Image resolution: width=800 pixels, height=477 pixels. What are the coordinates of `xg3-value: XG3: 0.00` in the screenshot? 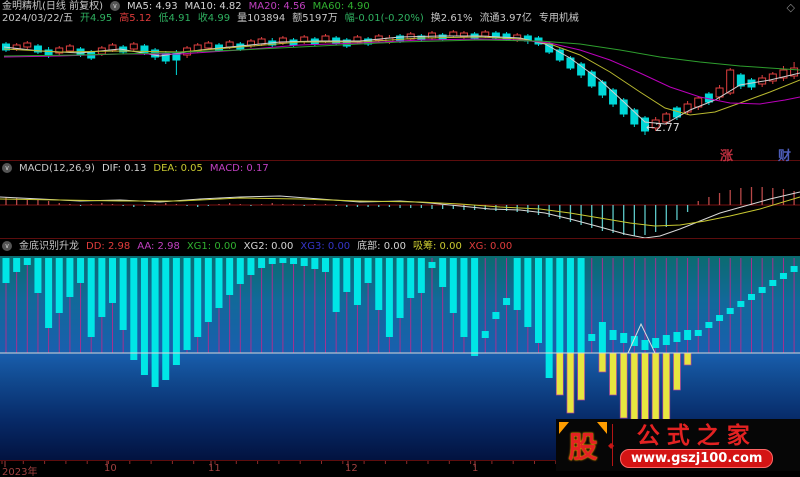 It's located at (325, 246).